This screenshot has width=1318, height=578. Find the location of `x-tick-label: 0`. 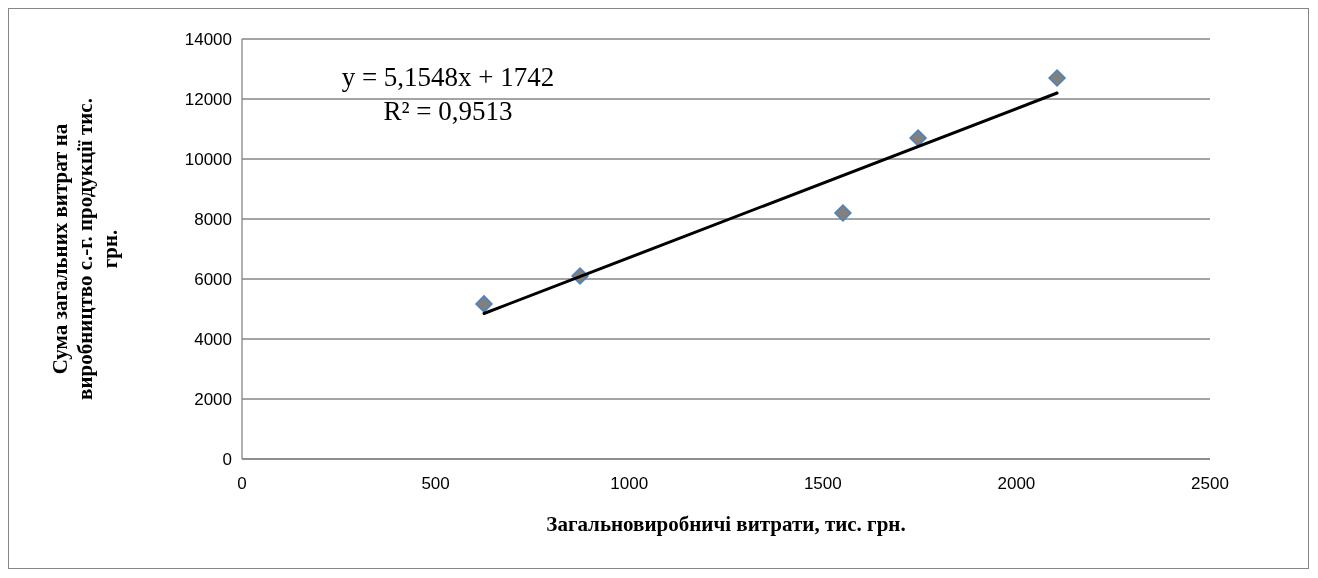

x-tick-label: 0 is located at coordinates (242, 483).